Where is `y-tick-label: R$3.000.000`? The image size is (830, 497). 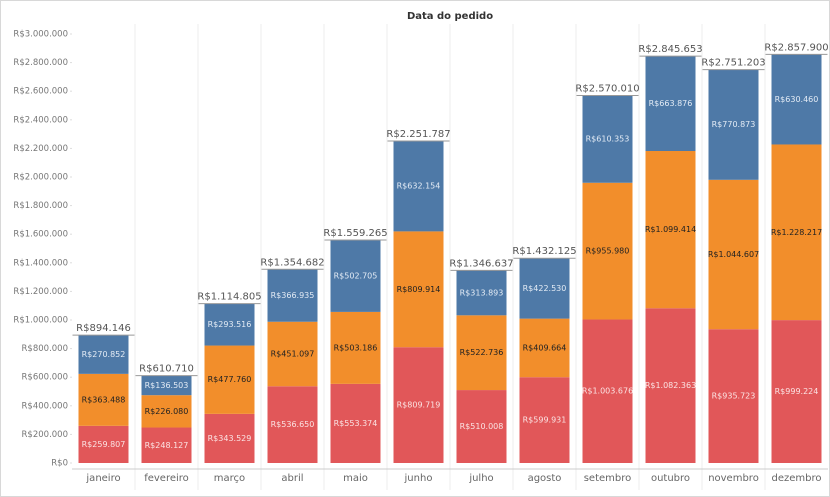 y-tick-label: R$3.000.000 is located at coordinates (40, 35).